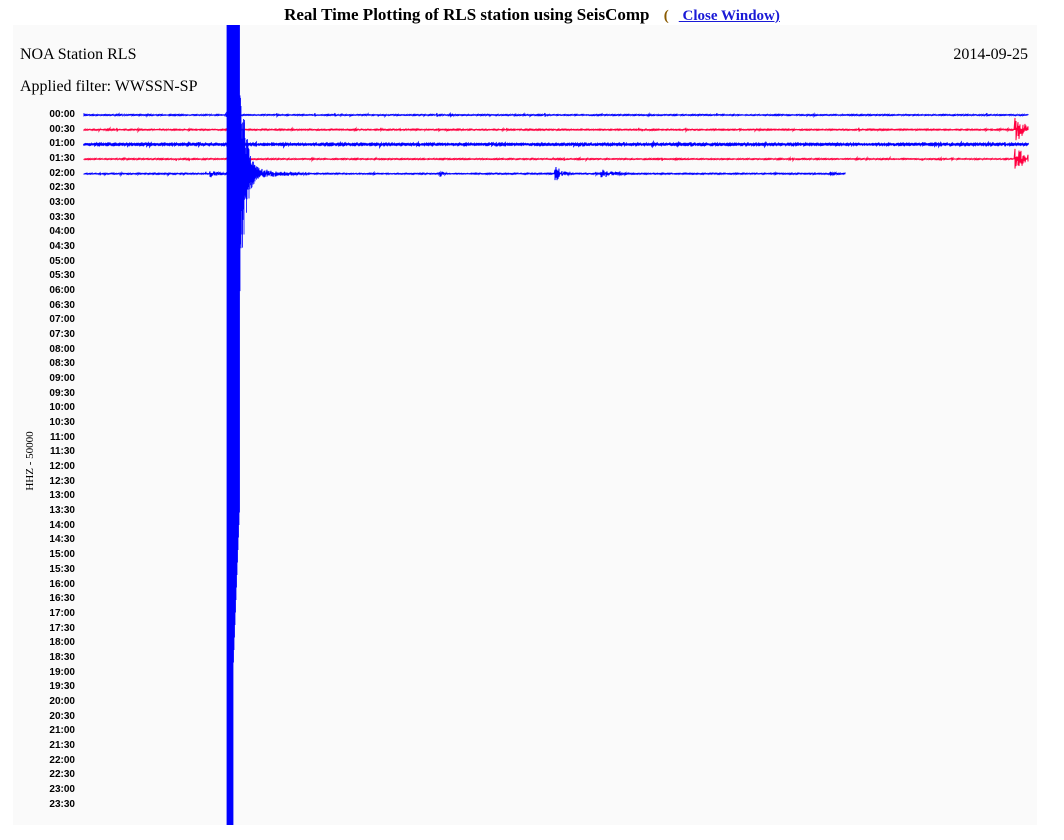  Describe the element at coordinates (62, 423) in the screenshot. I see `time-label: 10:30` at that location.